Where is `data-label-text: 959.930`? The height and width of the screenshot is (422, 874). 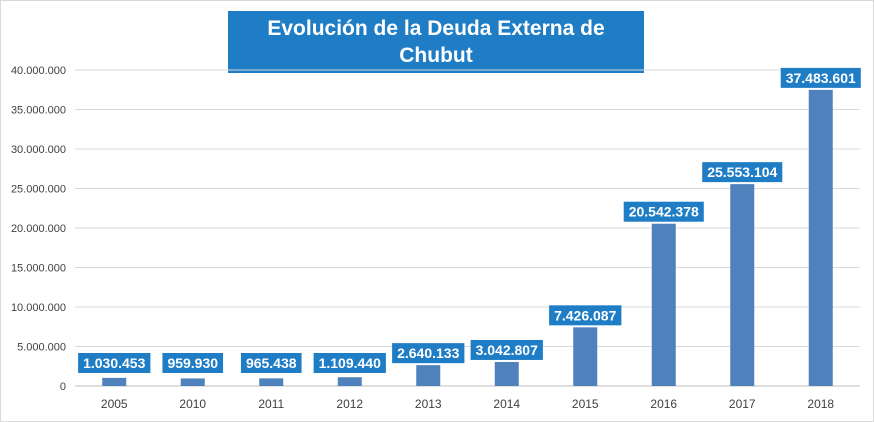 data-label-text: 959.930 is located at coordinates (192, 363).